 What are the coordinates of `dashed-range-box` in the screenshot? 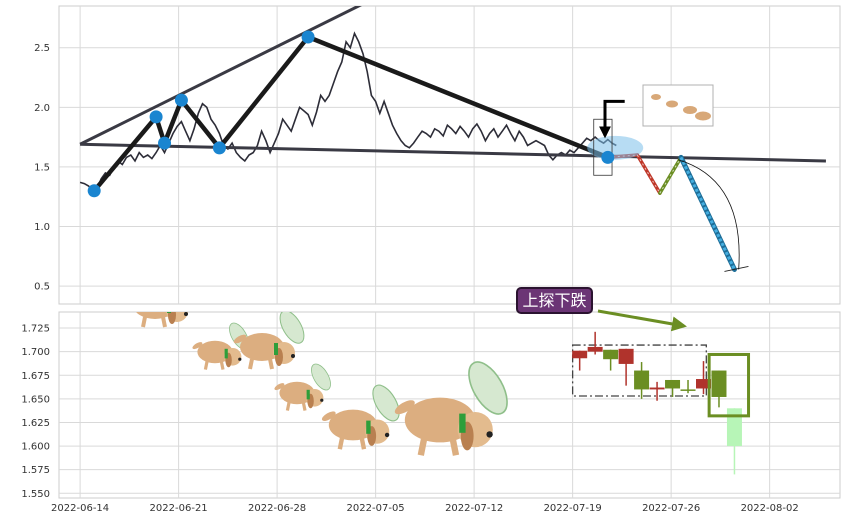 It's located at (639, 370).